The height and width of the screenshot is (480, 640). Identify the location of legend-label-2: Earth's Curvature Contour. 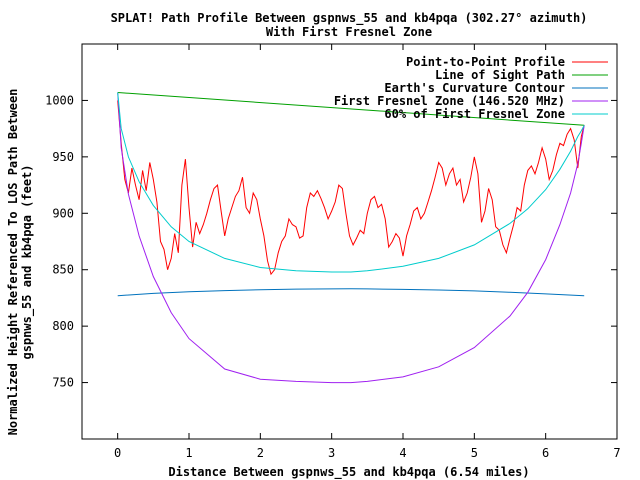
(474, 88).